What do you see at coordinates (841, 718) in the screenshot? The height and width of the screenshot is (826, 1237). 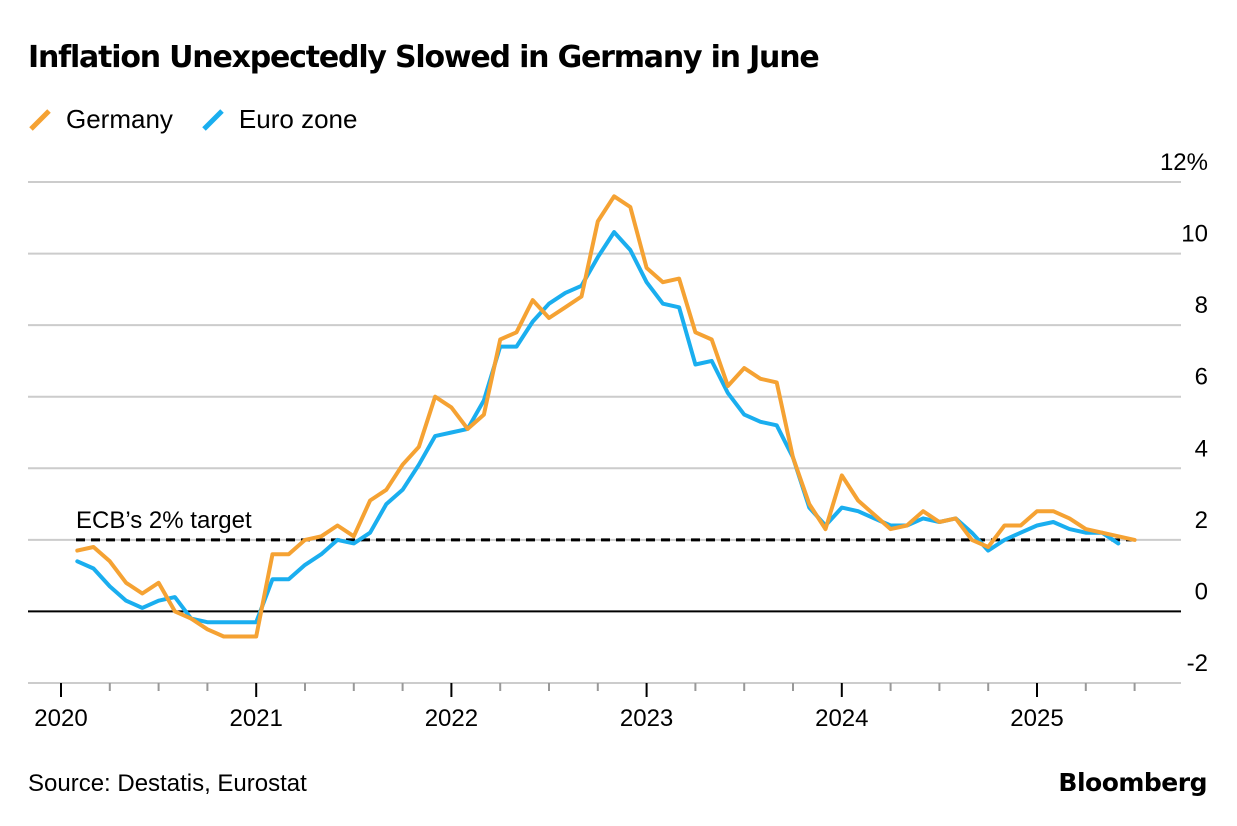 I see `x-tick-label-2024: 2024` at bounding box center [841, 718].